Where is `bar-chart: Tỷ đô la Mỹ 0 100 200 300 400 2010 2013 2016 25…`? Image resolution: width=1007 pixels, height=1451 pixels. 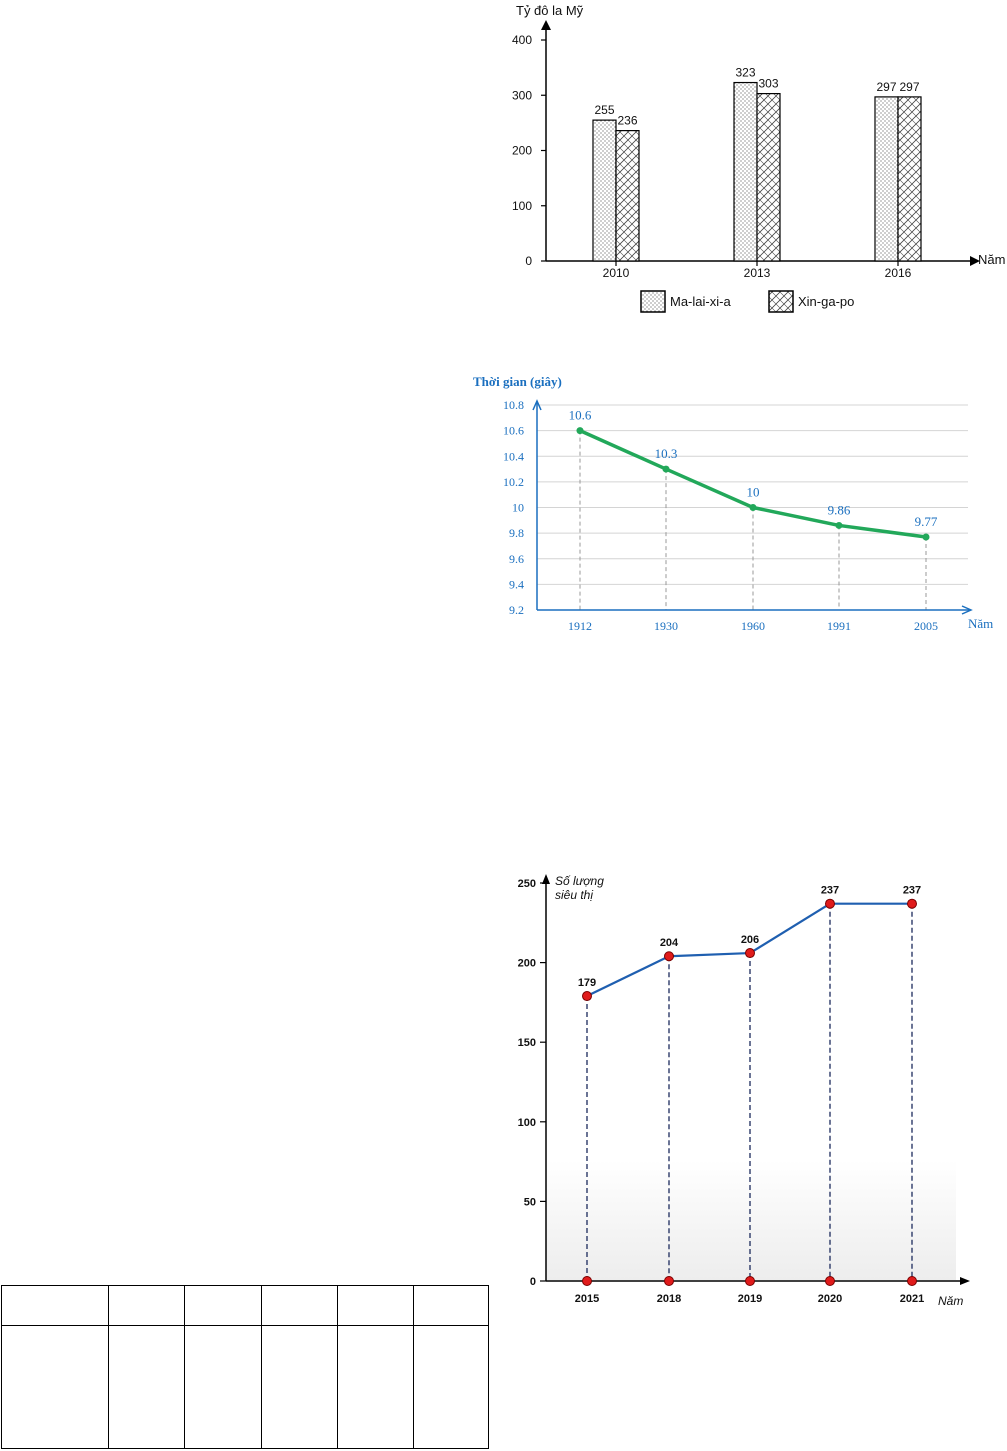
bar-chart: Tỷ đô la Mỹ 0 100 200 300 400 2010 2013 2016 25… is located at coordinates (758, 158).